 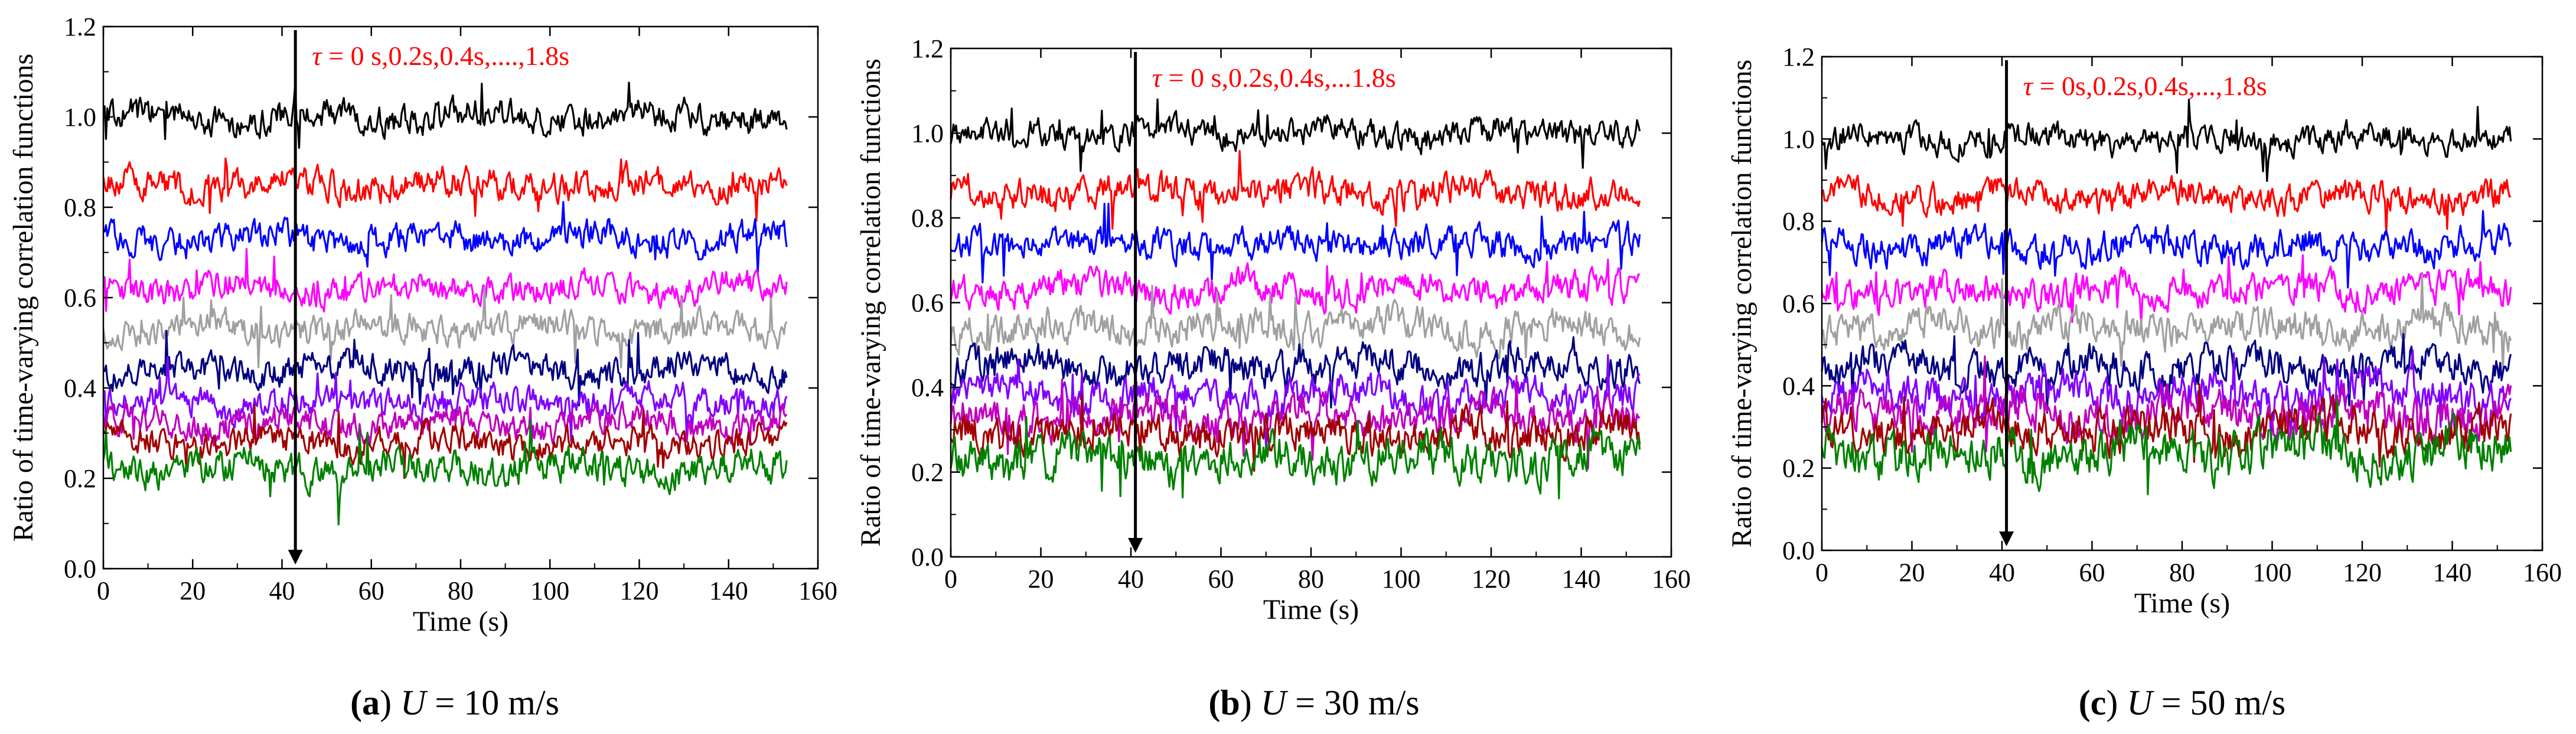 I want to click on tau-values: = 0s,0.2s,0.4s,...,1.8s, so click(x=2150, y=86).